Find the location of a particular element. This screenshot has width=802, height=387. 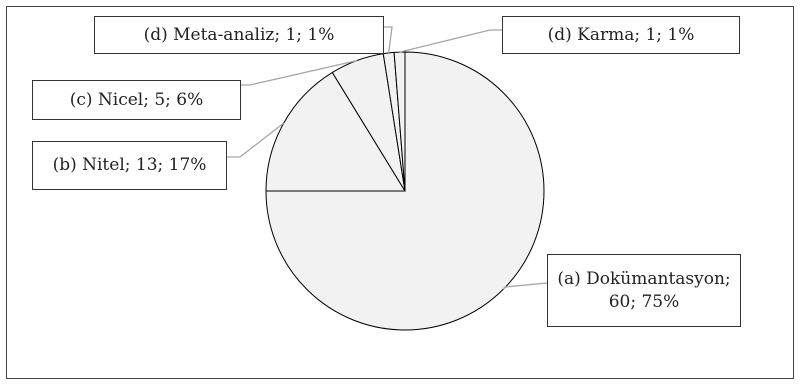

leader-line-karma is located at coordinates (450, 41).